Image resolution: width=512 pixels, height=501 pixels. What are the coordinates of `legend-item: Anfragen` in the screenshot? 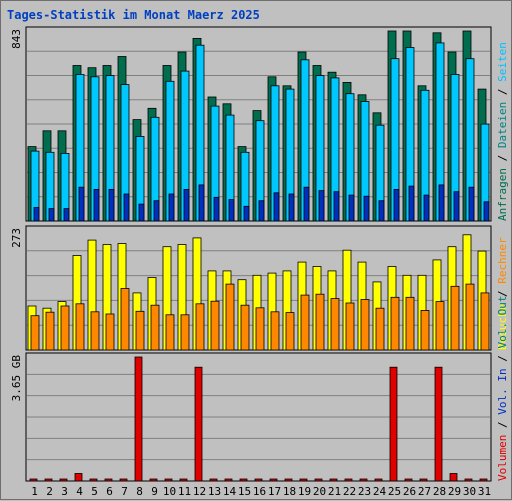 It's located at (502, 194).